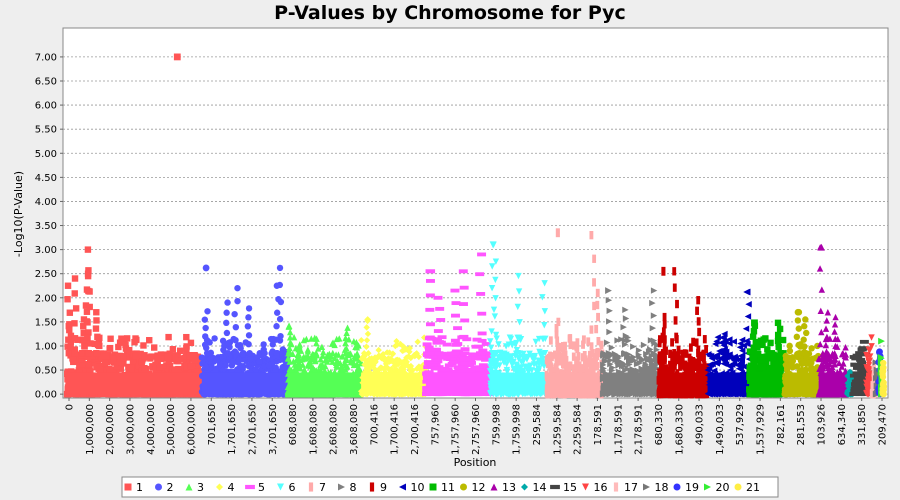 The height and width of the screenshot is (500, 900). I want to click on y-tick-label: 4.50, so click(46, 178).